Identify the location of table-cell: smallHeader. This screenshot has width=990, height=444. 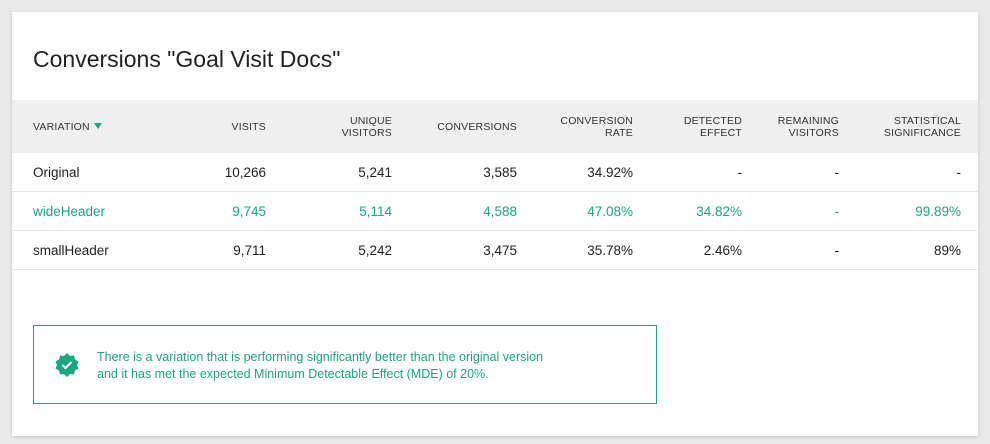
(87, 250).